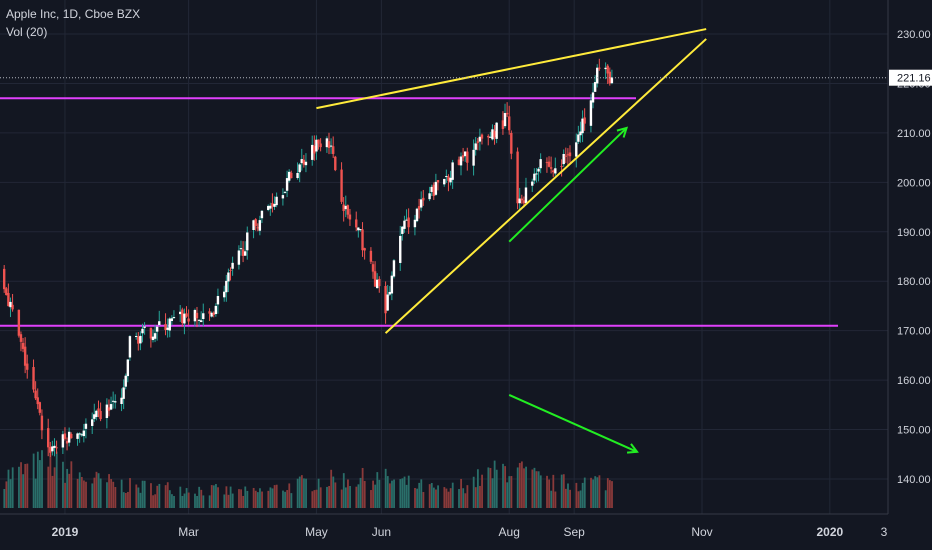  What do you see at coordinates (829, 532) in the screenshot?
I see `x-tick-label: 2020` at bounding box center [829, 532].